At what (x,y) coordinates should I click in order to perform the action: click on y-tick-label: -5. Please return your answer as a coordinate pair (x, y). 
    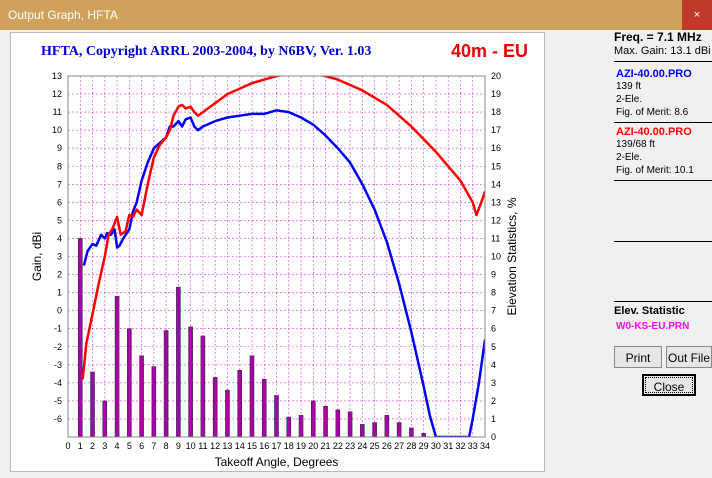
    Looking at the image, I should click on (58, 401).